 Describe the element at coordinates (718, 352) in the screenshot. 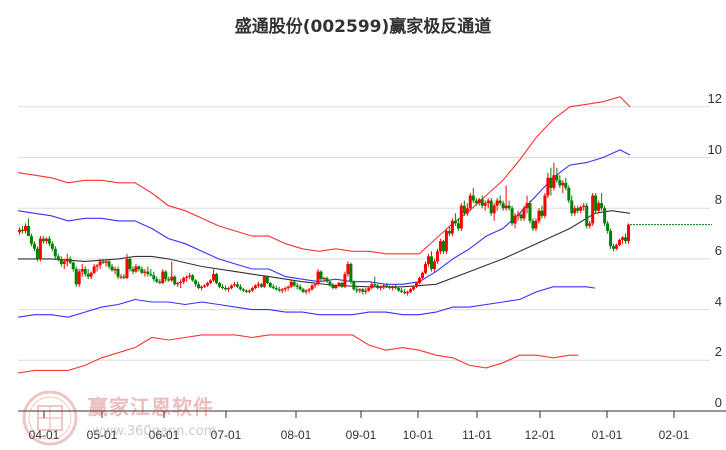

I see `y-tick-label: 2` at that location.